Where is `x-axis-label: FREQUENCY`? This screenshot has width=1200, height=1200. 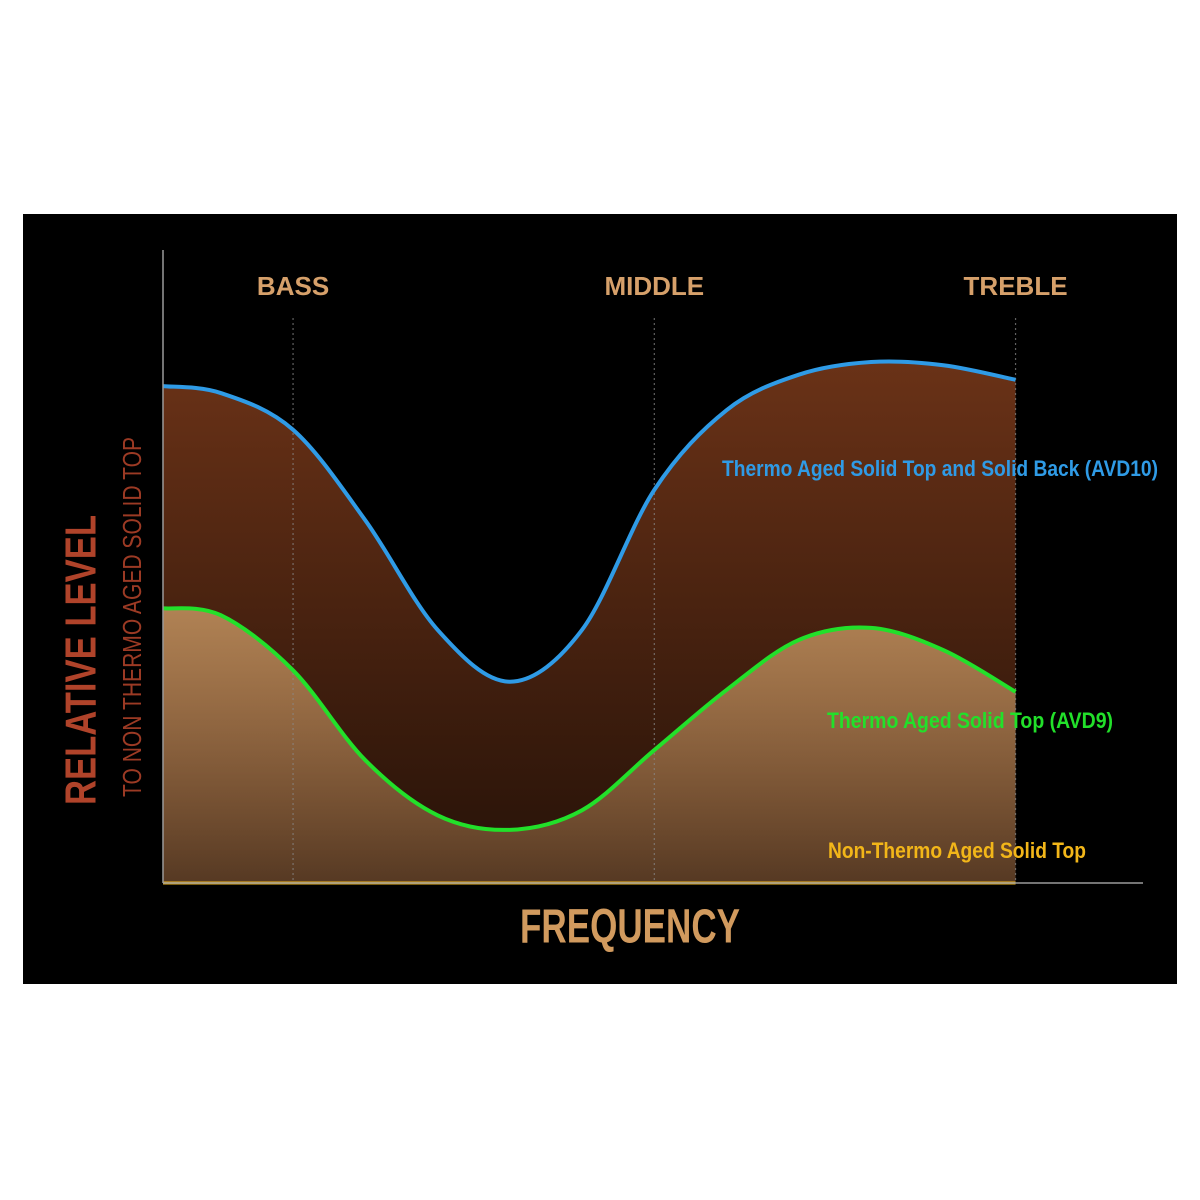
x-axis-label: FREQUENCY is located at coordinates (630, 927).